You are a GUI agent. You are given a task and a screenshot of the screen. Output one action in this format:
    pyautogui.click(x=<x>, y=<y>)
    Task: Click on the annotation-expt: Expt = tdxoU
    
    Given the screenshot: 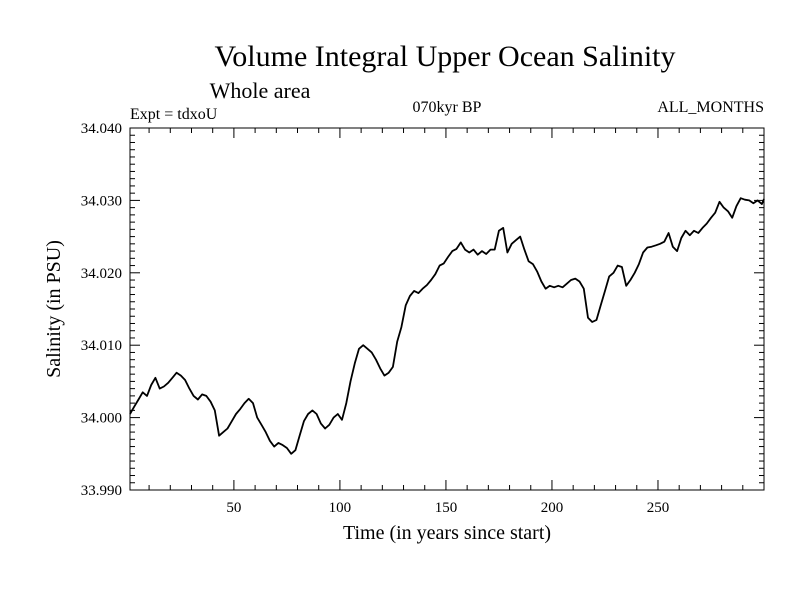 What is the action you would take?
    pyautogui.click(x=174, y=114)
    